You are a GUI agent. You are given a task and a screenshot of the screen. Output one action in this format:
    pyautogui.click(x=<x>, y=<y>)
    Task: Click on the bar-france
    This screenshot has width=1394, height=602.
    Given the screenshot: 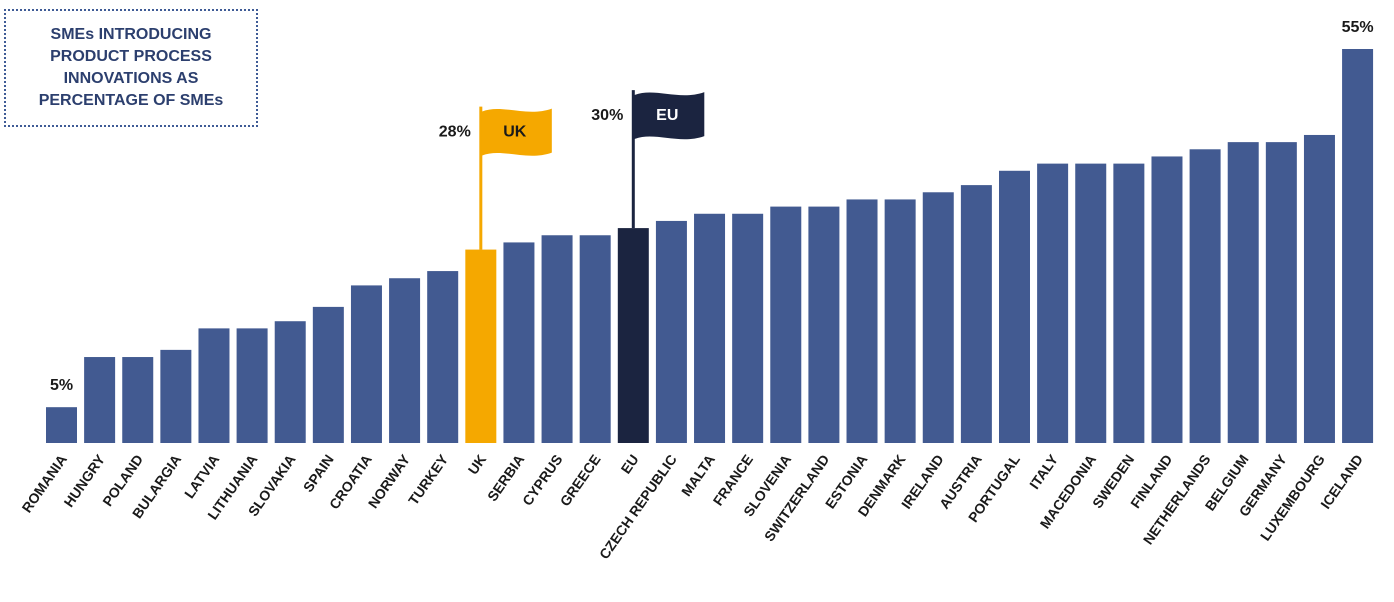 What is the action you would take?
    pyautogui.click(x=748, y=328)
    